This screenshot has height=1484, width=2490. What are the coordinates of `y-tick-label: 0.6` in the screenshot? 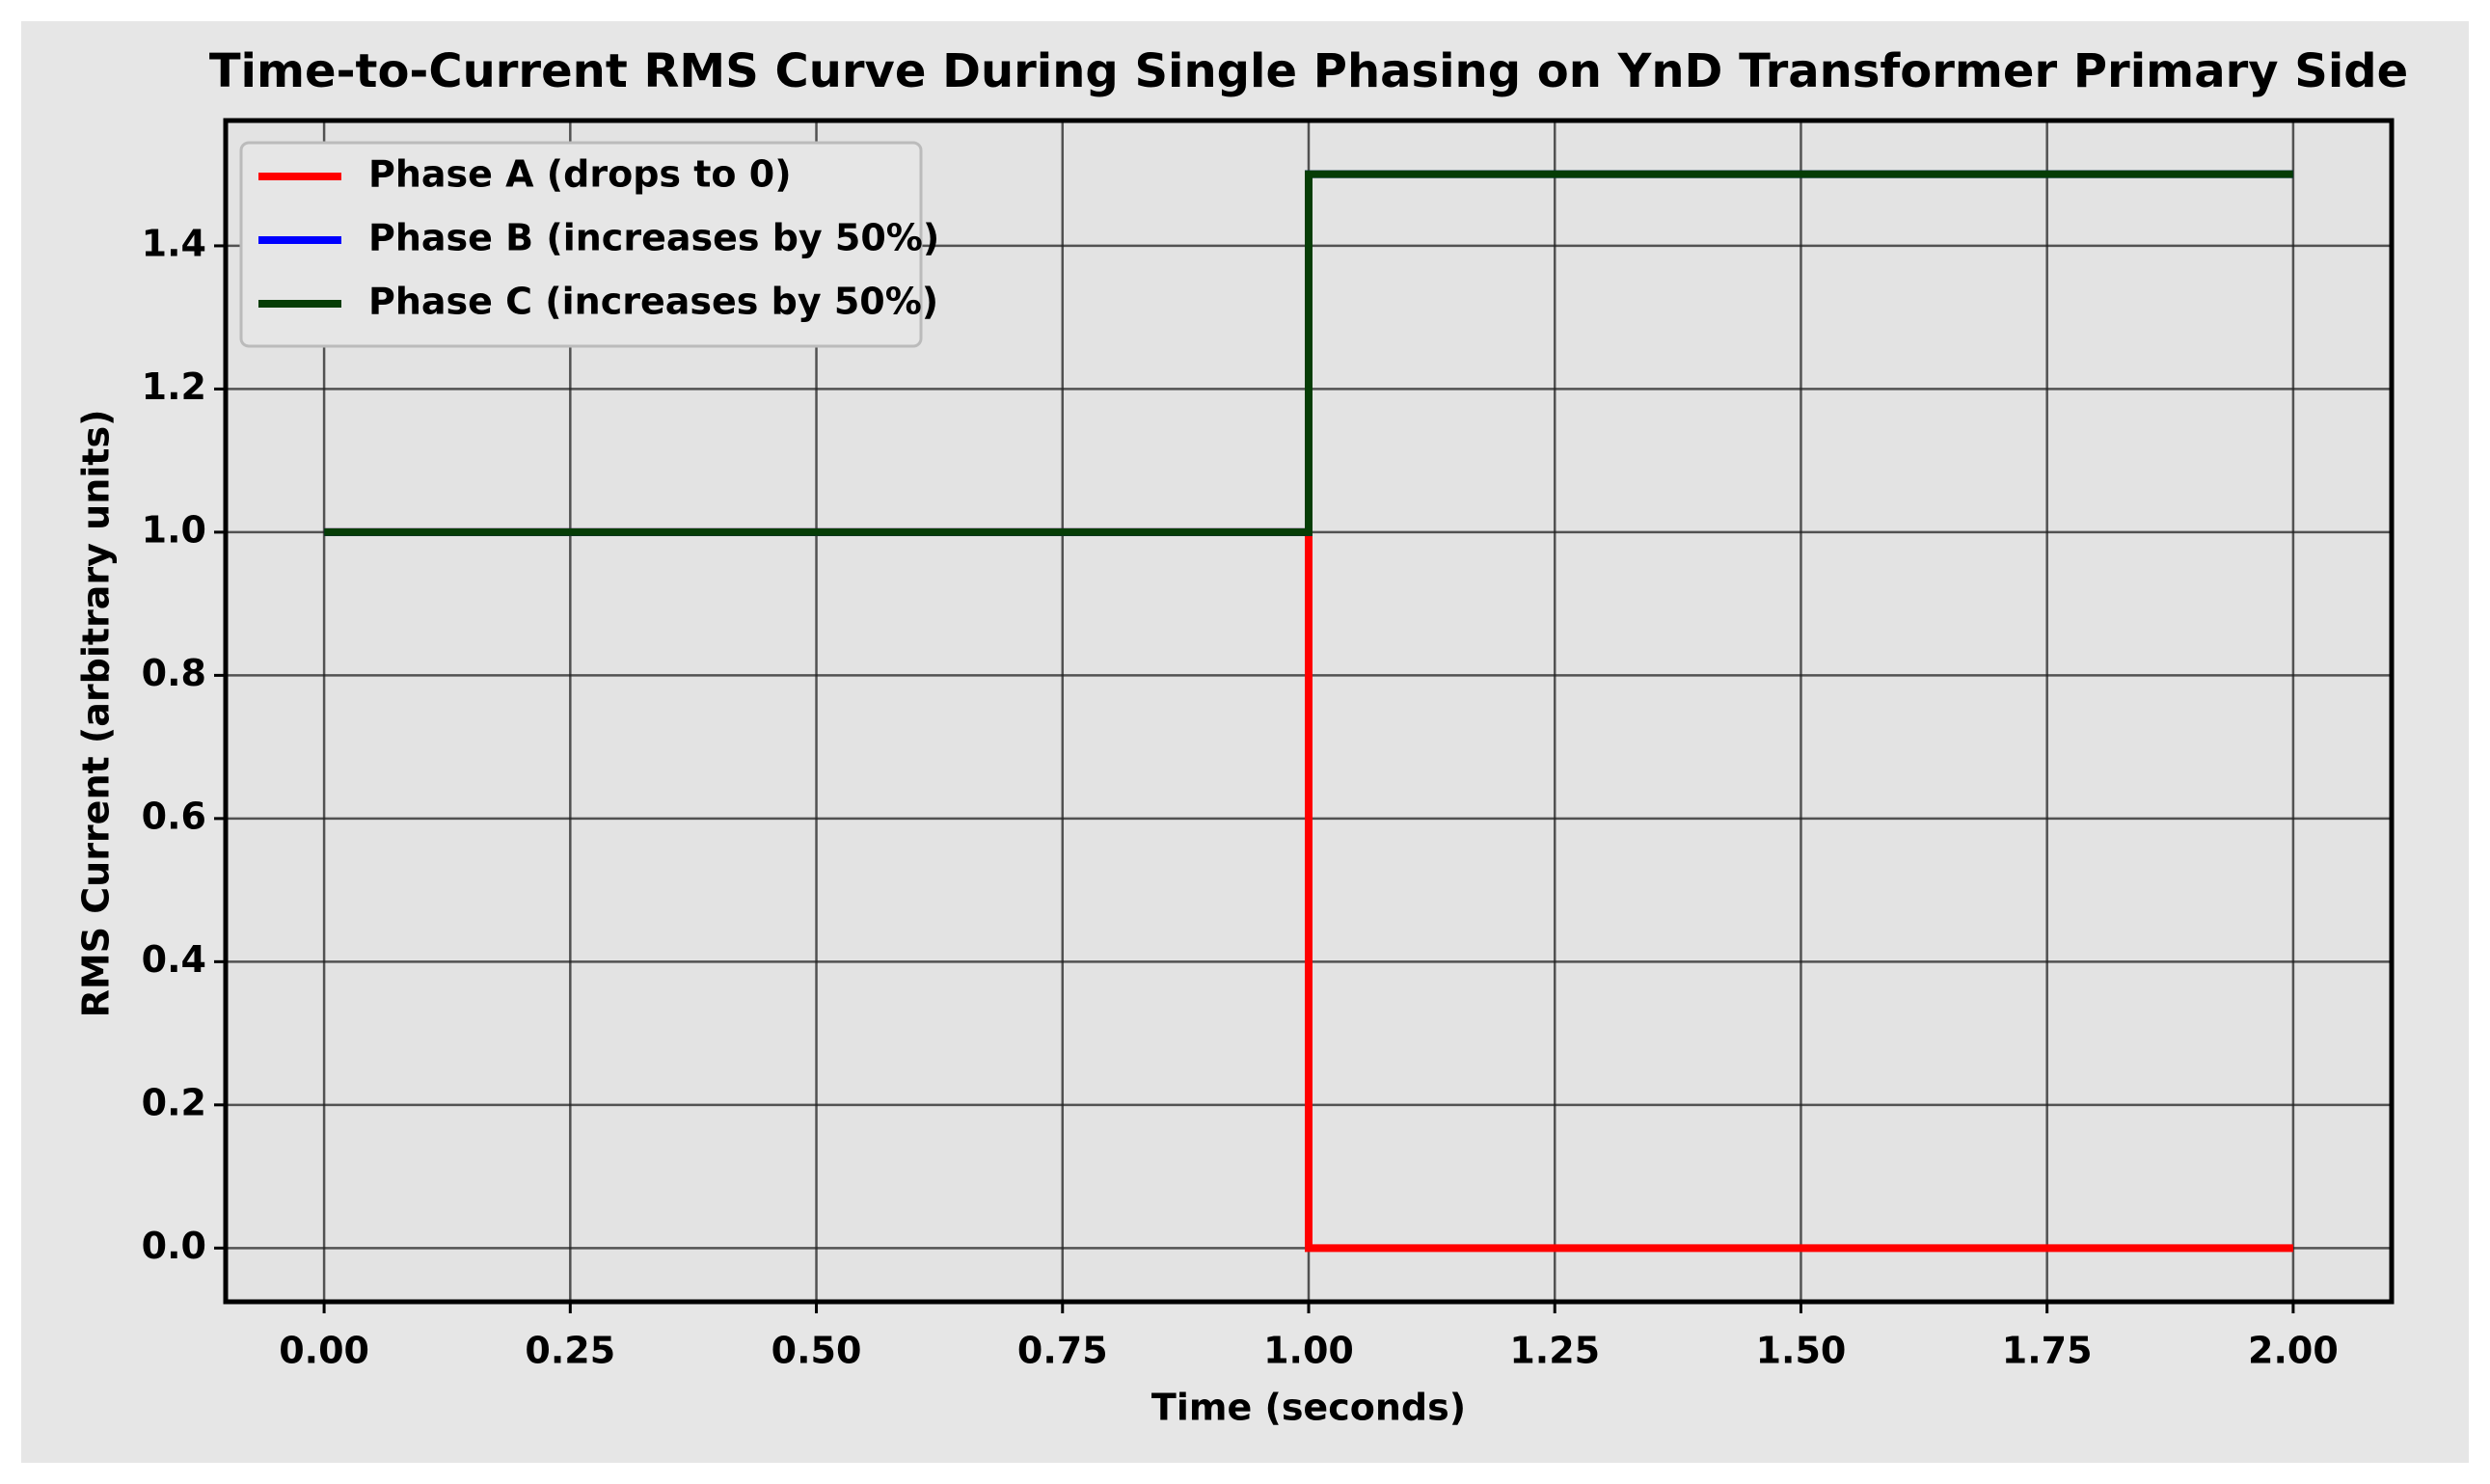 It's located at (174, 816).